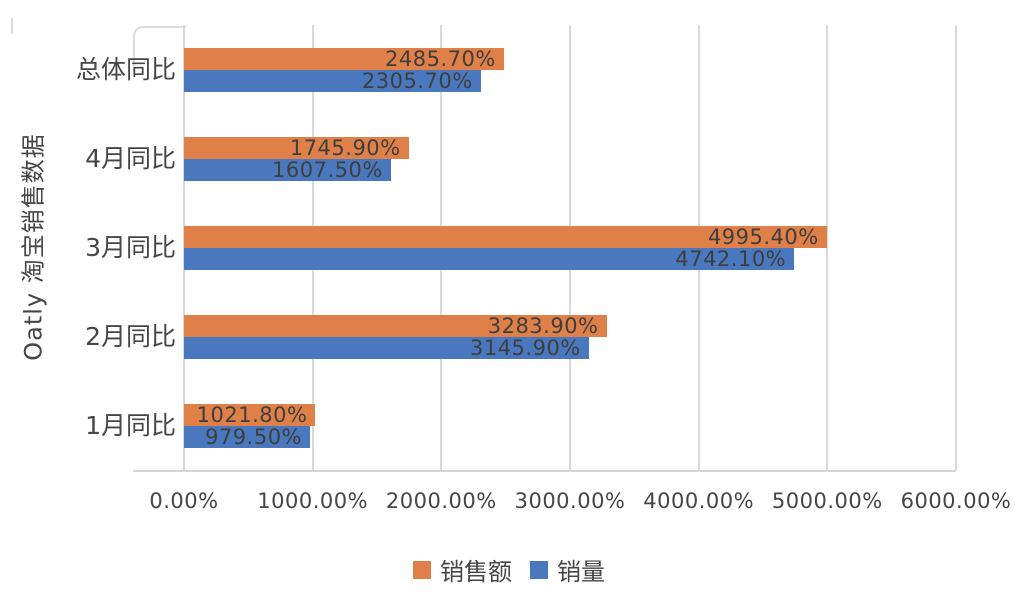 This screenshot has width=1018, height=604. Describe the element at coordinates (731, 258) in the screenshot. I see `bar-value-label: 4742.10%` at that location.